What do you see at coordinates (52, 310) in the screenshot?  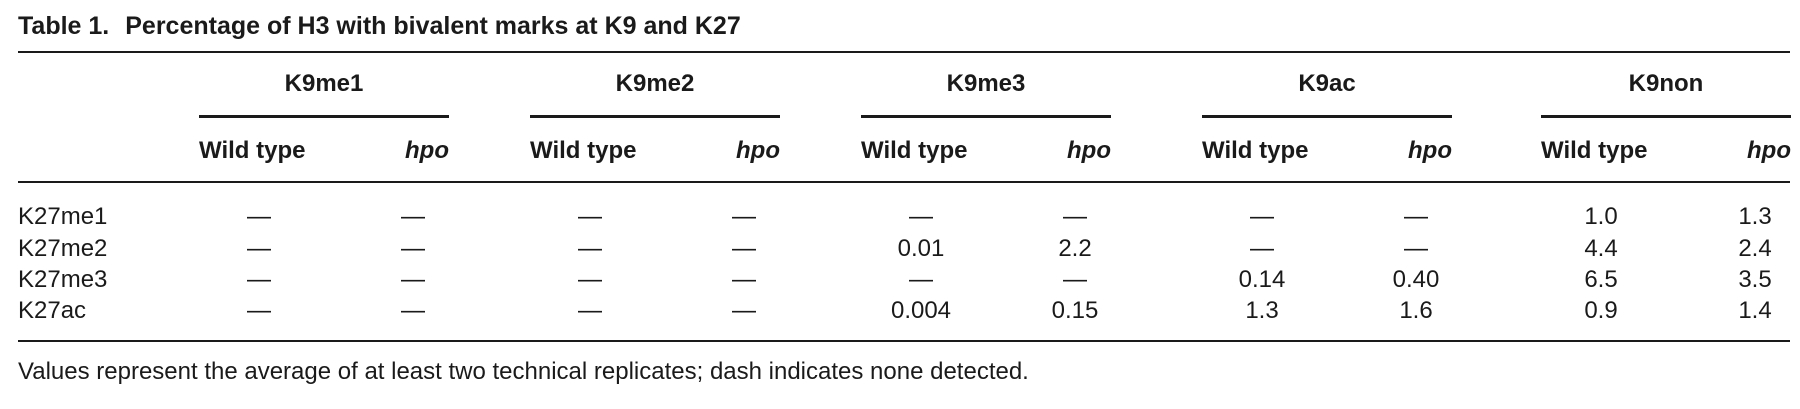 I see `row-label-k27ac: K27ac` at bounding box center [52, 310].